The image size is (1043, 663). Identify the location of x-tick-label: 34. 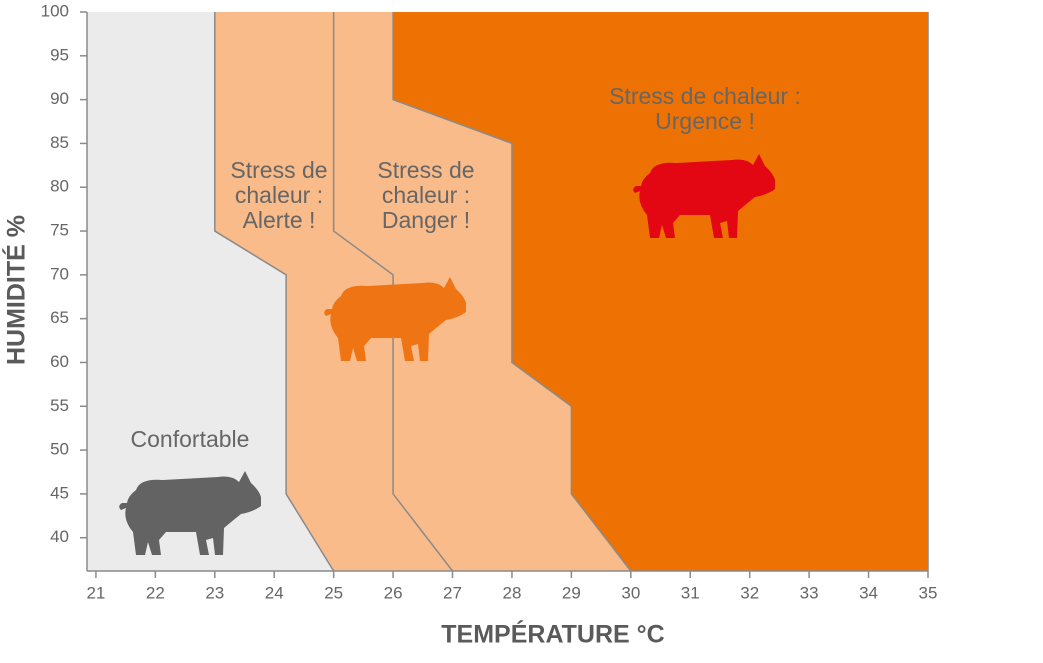
(868, 592).